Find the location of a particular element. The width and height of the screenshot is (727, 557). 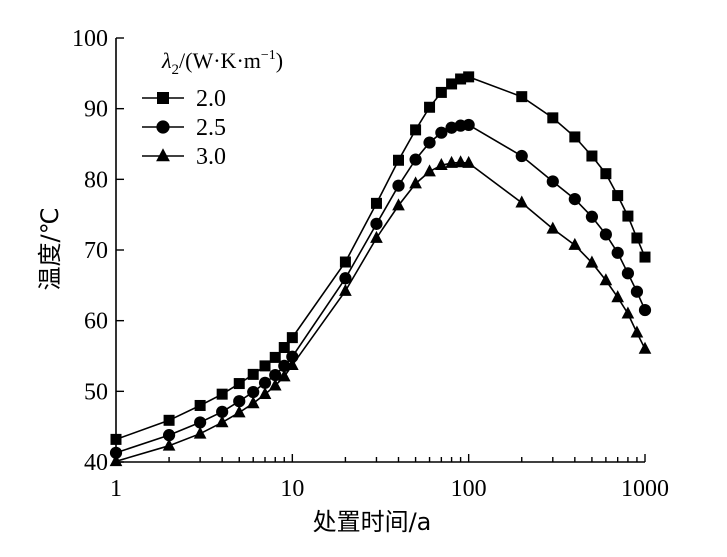

y-tick-label: 50 is located at coordinates (96, 392).